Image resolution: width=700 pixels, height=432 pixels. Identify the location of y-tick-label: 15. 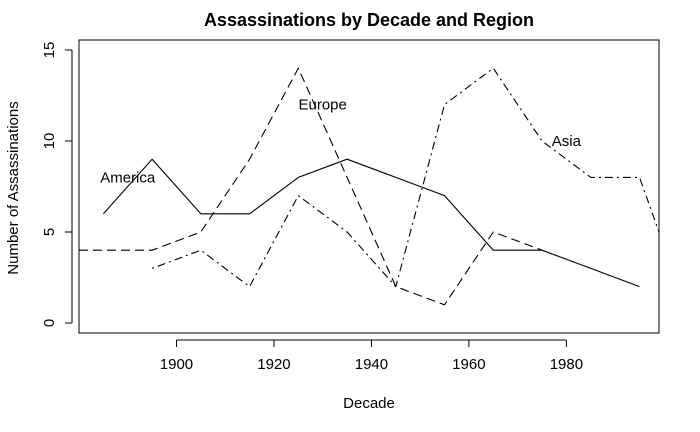
(49, 50).